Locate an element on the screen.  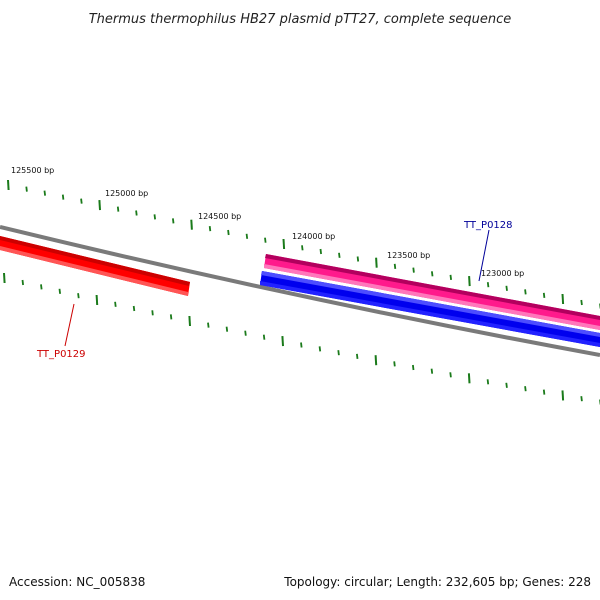
gene-tt-p0128 is located at coordinates (430, 309).